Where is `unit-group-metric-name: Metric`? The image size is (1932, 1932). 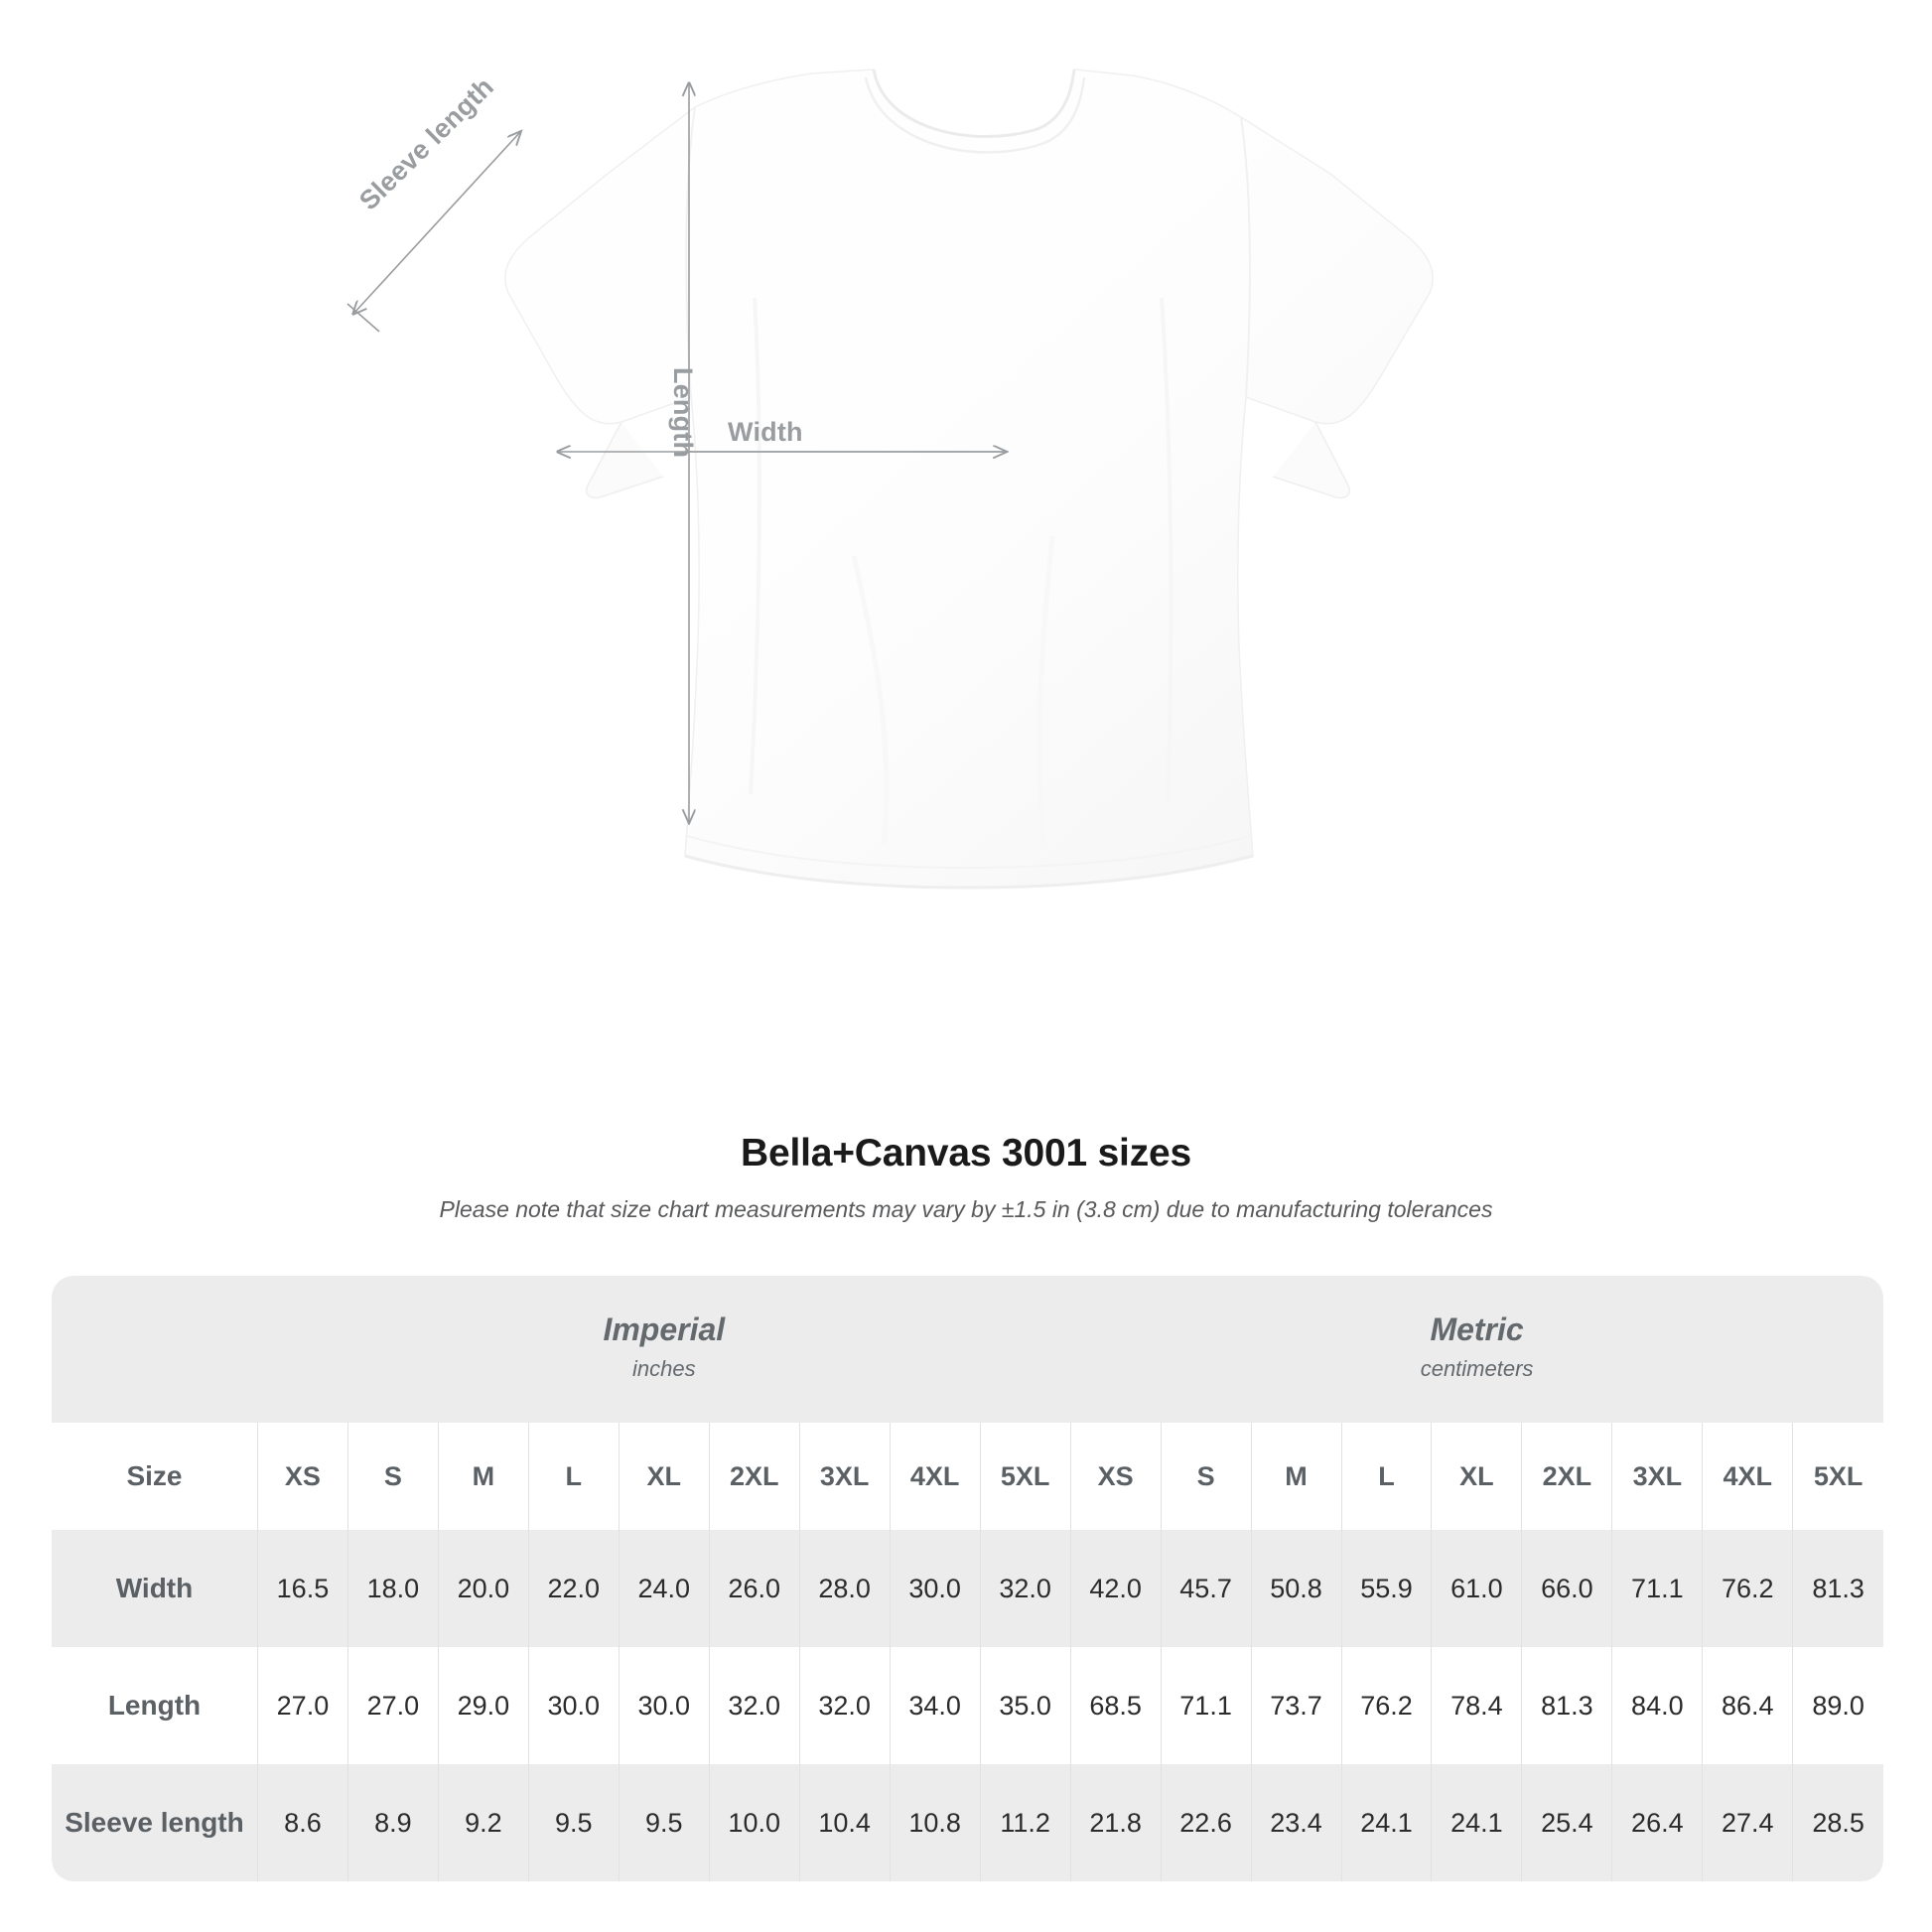 unit-group-metric-name: Metric is located at coordinates (1477, 1329).